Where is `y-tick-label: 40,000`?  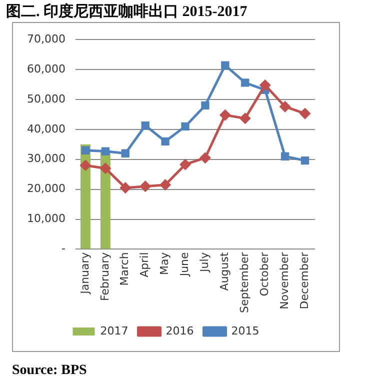
y-tick-label: 40,000 is located at coordinates (46, 129).